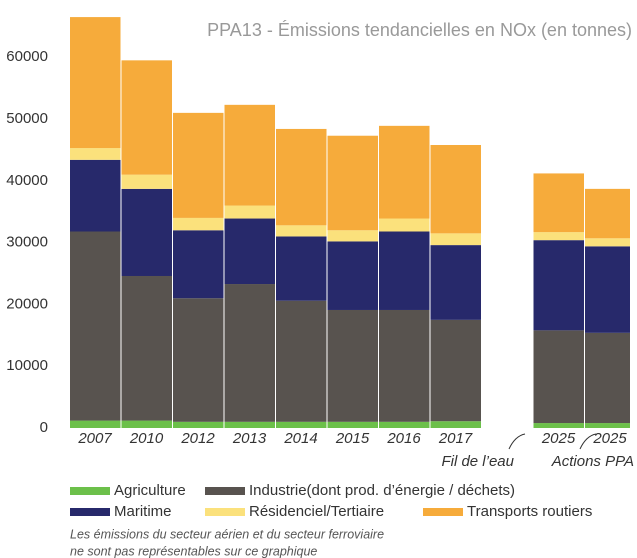 The width and height of the screenshot is (637, 558). What do you see at coordinates (27, 242) in the screenshot?
I see `y-tick-label: 30000` at bounding box center [27, 242].